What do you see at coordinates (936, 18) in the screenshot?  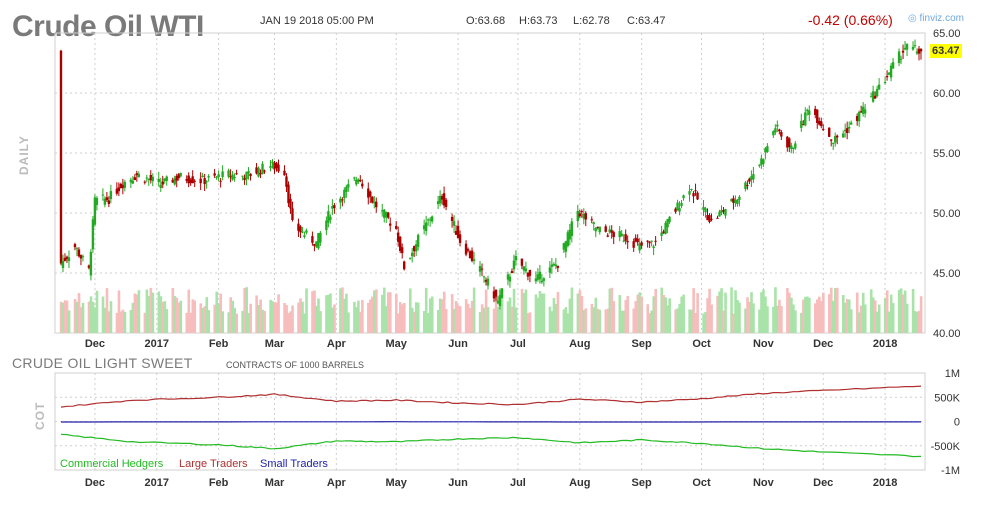 I see `brand-logo: ◎ finviz.com` at bounding box center [936, 18].